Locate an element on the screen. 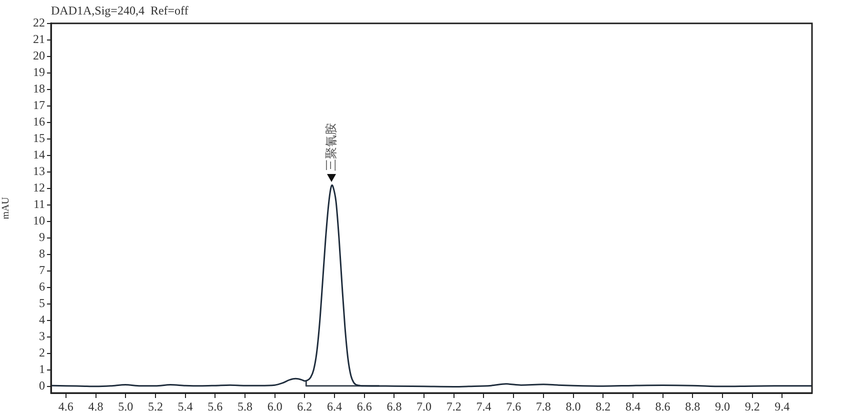 Image resolution: width=841 pixels, height=415 pixels. x-tick-label: 7.0 is located at coordinates (424, 406).